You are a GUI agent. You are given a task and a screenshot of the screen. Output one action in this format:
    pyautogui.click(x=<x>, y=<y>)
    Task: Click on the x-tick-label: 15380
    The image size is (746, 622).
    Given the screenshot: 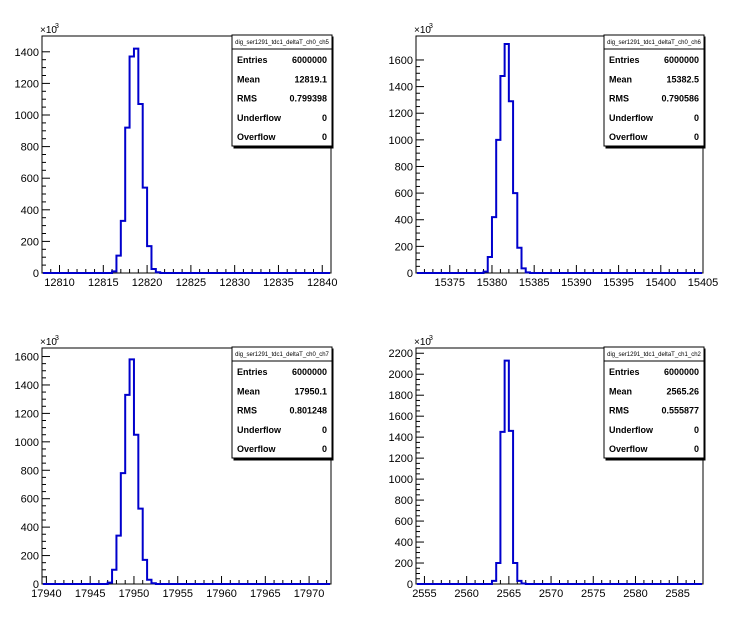 What is the action you would take?
    pyautogui.click(x=492, y=283)
    